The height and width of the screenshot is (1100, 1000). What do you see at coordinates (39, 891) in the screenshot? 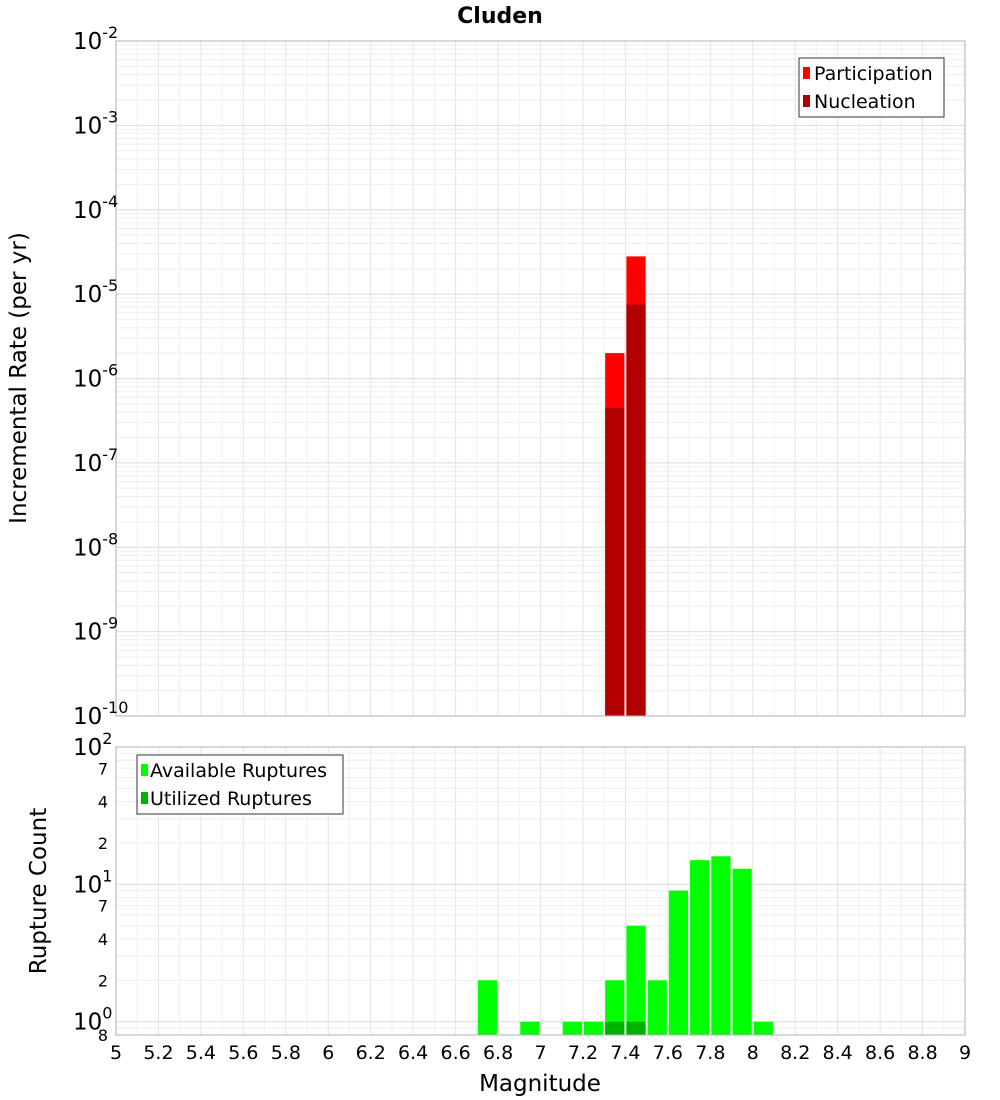
I see `bottom-y-axis-label: Rupture Count` at bounding box center [39, 891].